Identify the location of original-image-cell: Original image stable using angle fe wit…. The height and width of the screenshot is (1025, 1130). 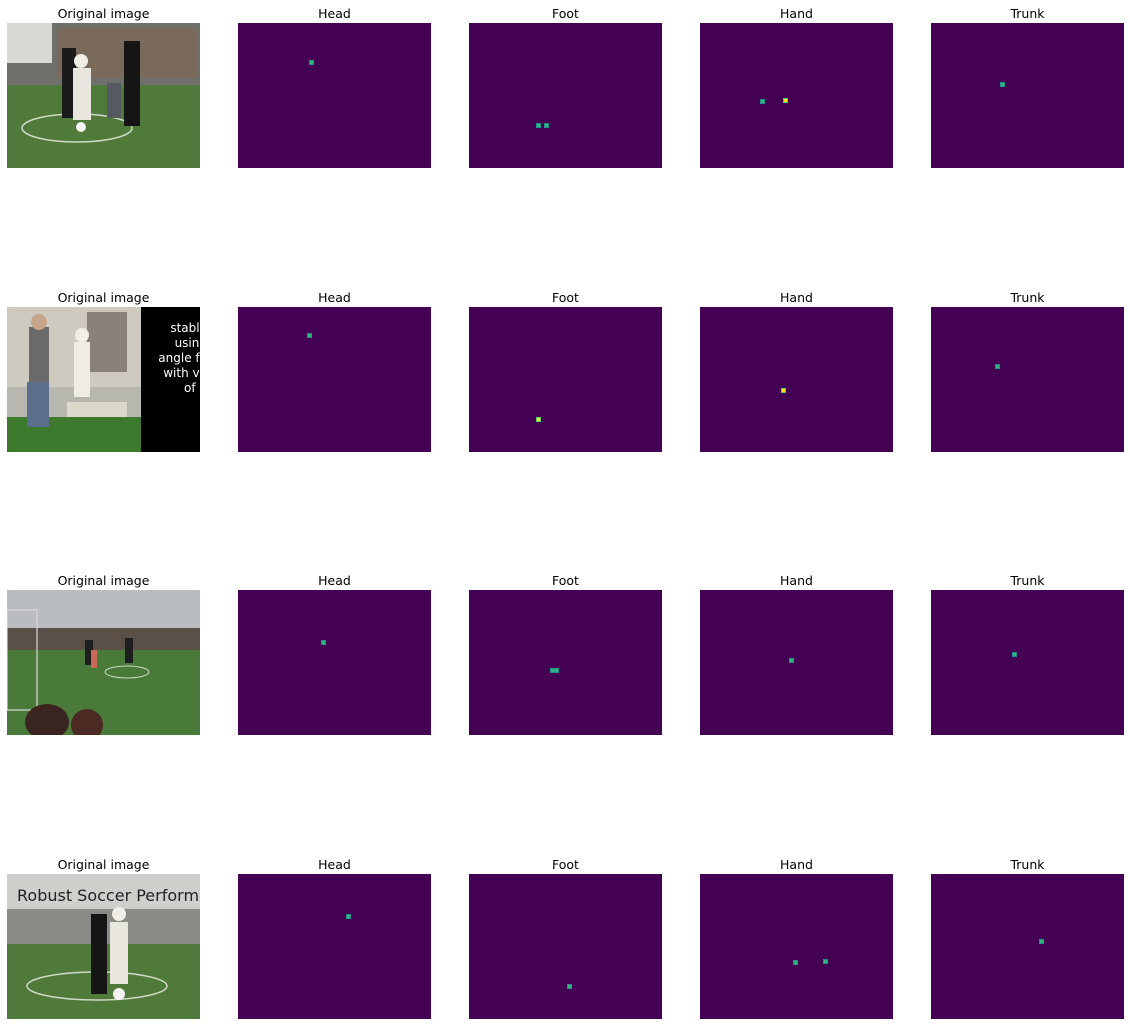
(103, 373).